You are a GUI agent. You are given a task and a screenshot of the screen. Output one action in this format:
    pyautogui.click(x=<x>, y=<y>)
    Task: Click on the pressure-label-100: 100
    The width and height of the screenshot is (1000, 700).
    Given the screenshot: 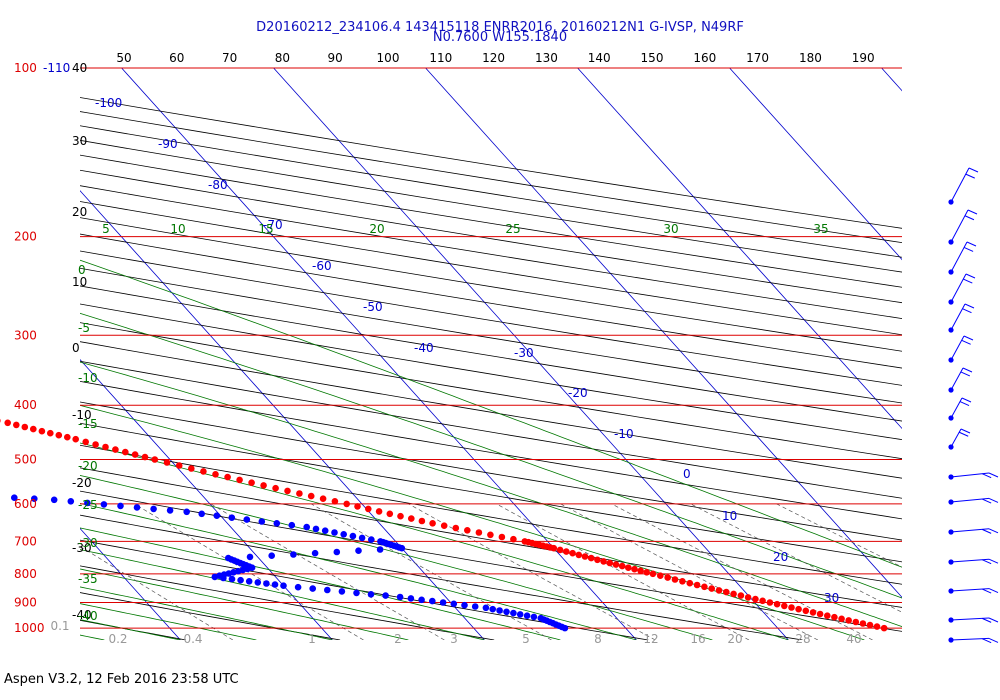 What is the action you would take?
    pyautogui.click(x=25, y=68)
    